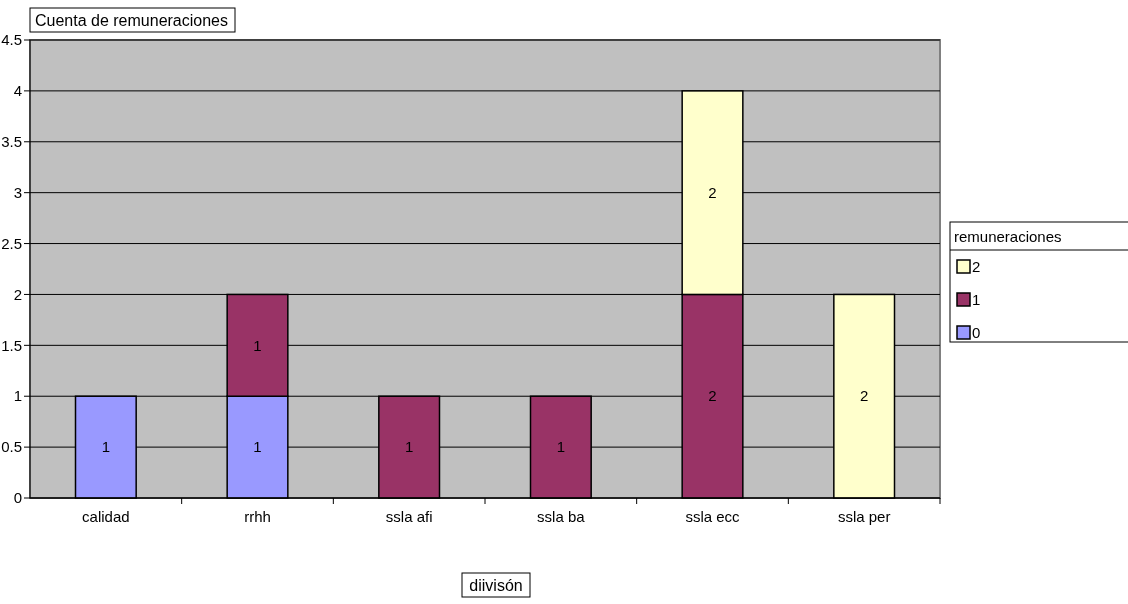 This screenshot has height=604, width=1128. What do you see at coordinates (17, 192) in the screenshot?
I see `y-tick-label: 3` at bounding box center [17, 192].